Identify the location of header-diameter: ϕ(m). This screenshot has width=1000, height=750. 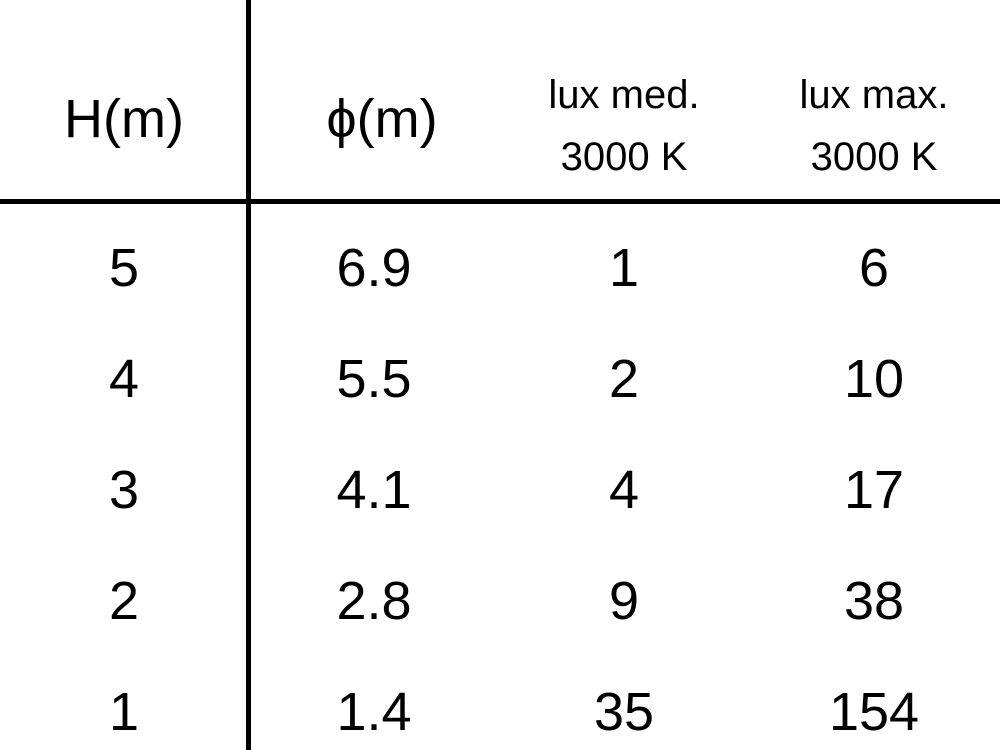
(382, 119).